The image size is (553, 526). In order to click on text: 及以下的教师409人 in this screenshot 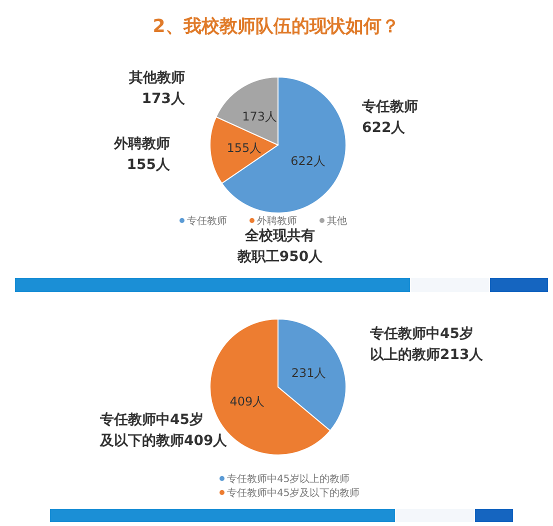, I will do `click(163, 441)`.